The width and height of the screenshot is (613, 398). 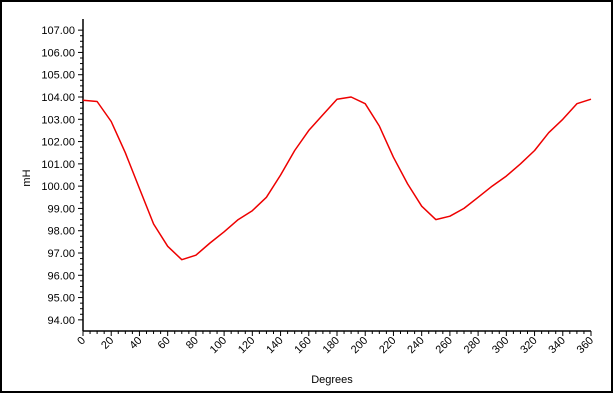 What do you see at coordinates (58, 98) in the screenshot?
I see `y-tick-label: 104.00` at bounding box center [58, 98].